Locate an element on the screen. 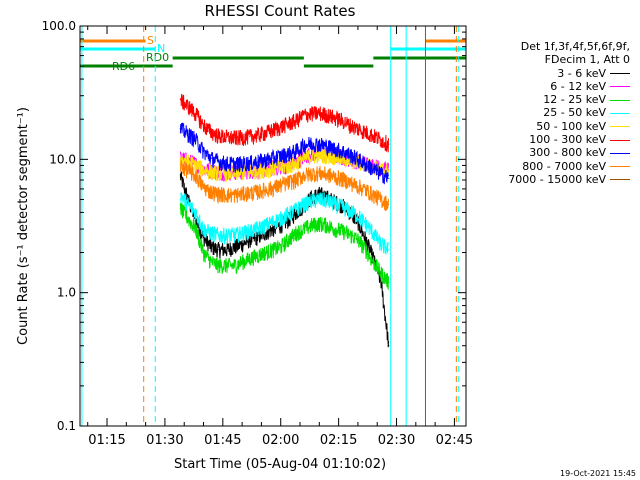  legend-entry: 800 - 7000 keV is located at coordinates (555, 166).